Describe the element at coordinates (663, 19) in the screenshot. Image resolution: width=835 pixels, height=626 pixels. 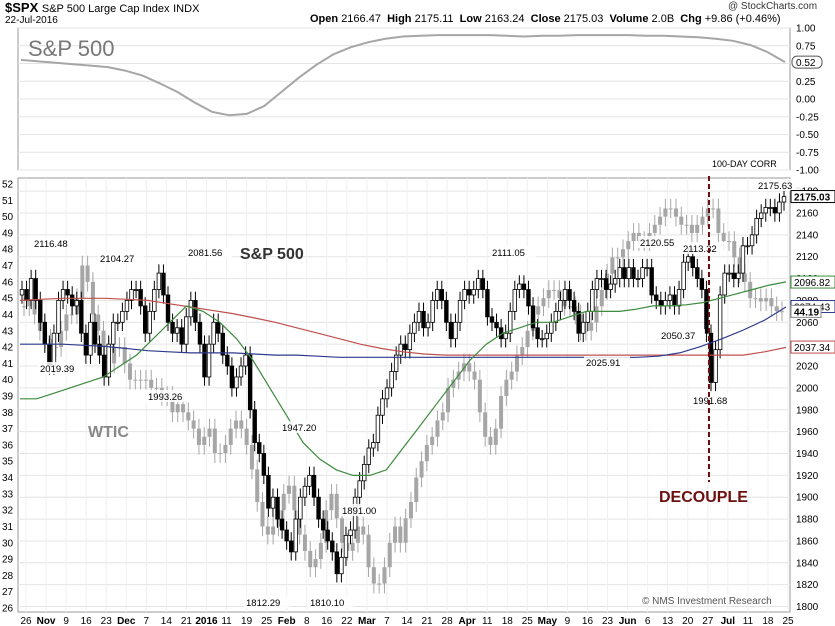
I see `volume-value: 2.0B` at that location.